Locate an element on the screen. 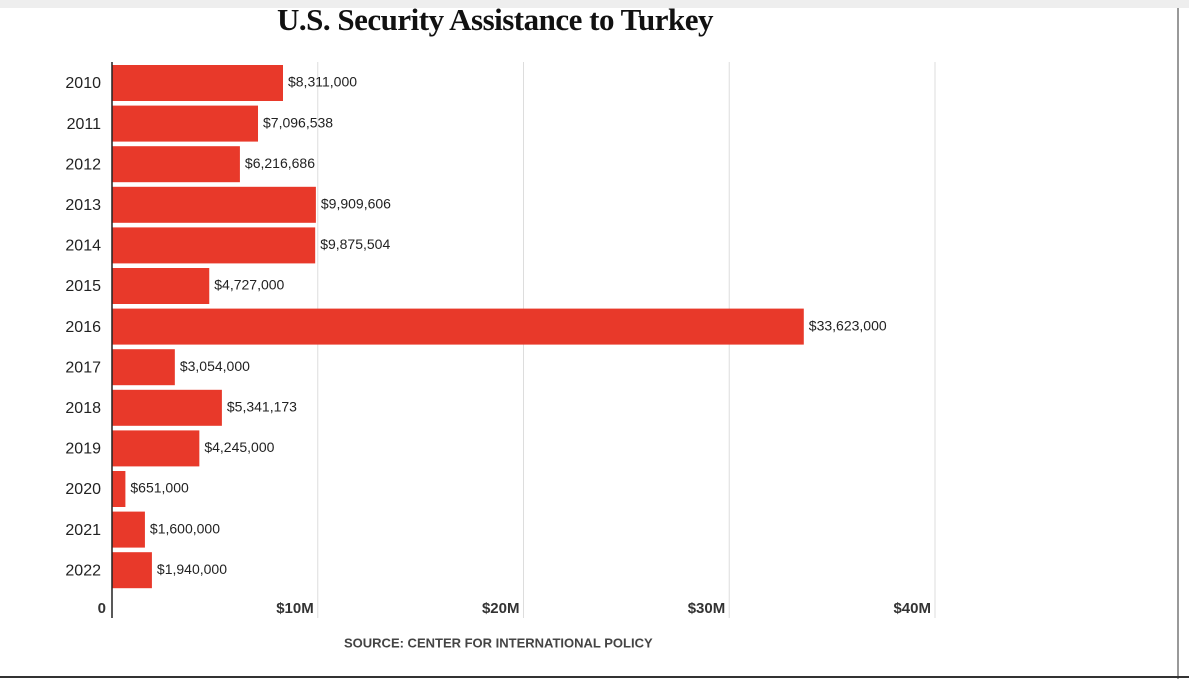 The height and width of the screenshot is (679, 1189). y-tick-label: 2011 is located at coordinates (84, 124).